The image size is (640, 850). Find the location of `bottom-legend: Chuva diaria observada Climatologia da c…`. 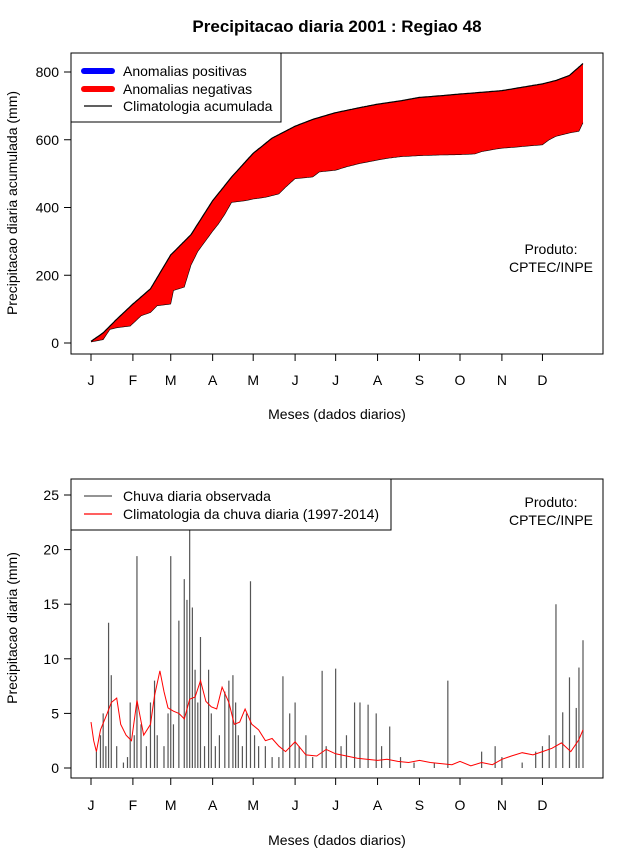

bottom-legend: Chuva diaria observada Climatologia da c… is located at coordinates (231, 504).